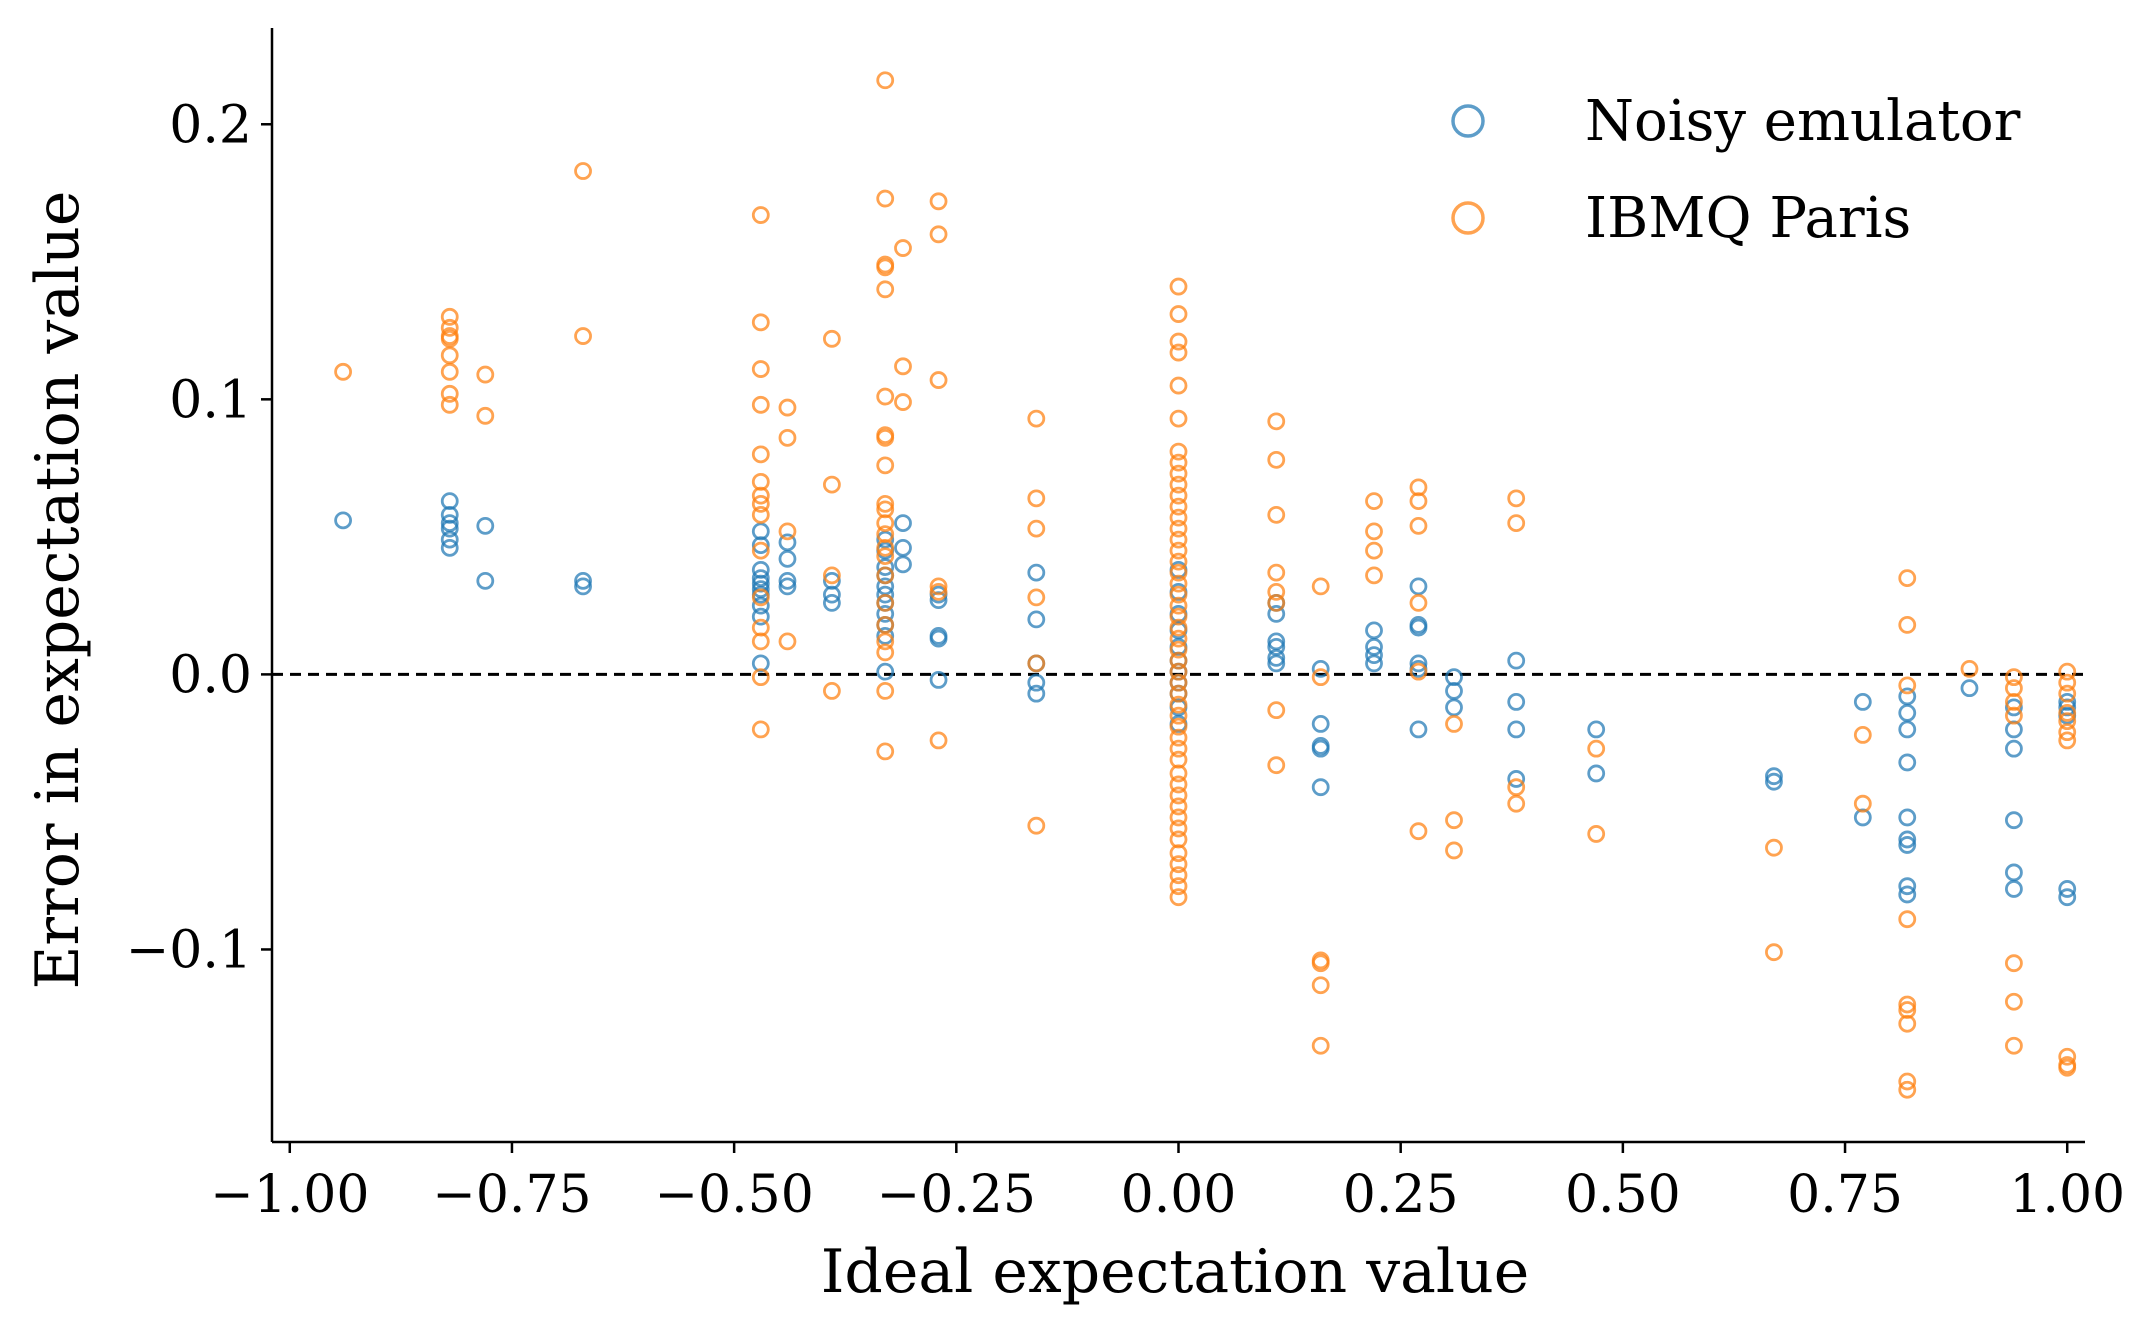  I want to click on x-tick-label: 1.00, so click(2067, 1195).